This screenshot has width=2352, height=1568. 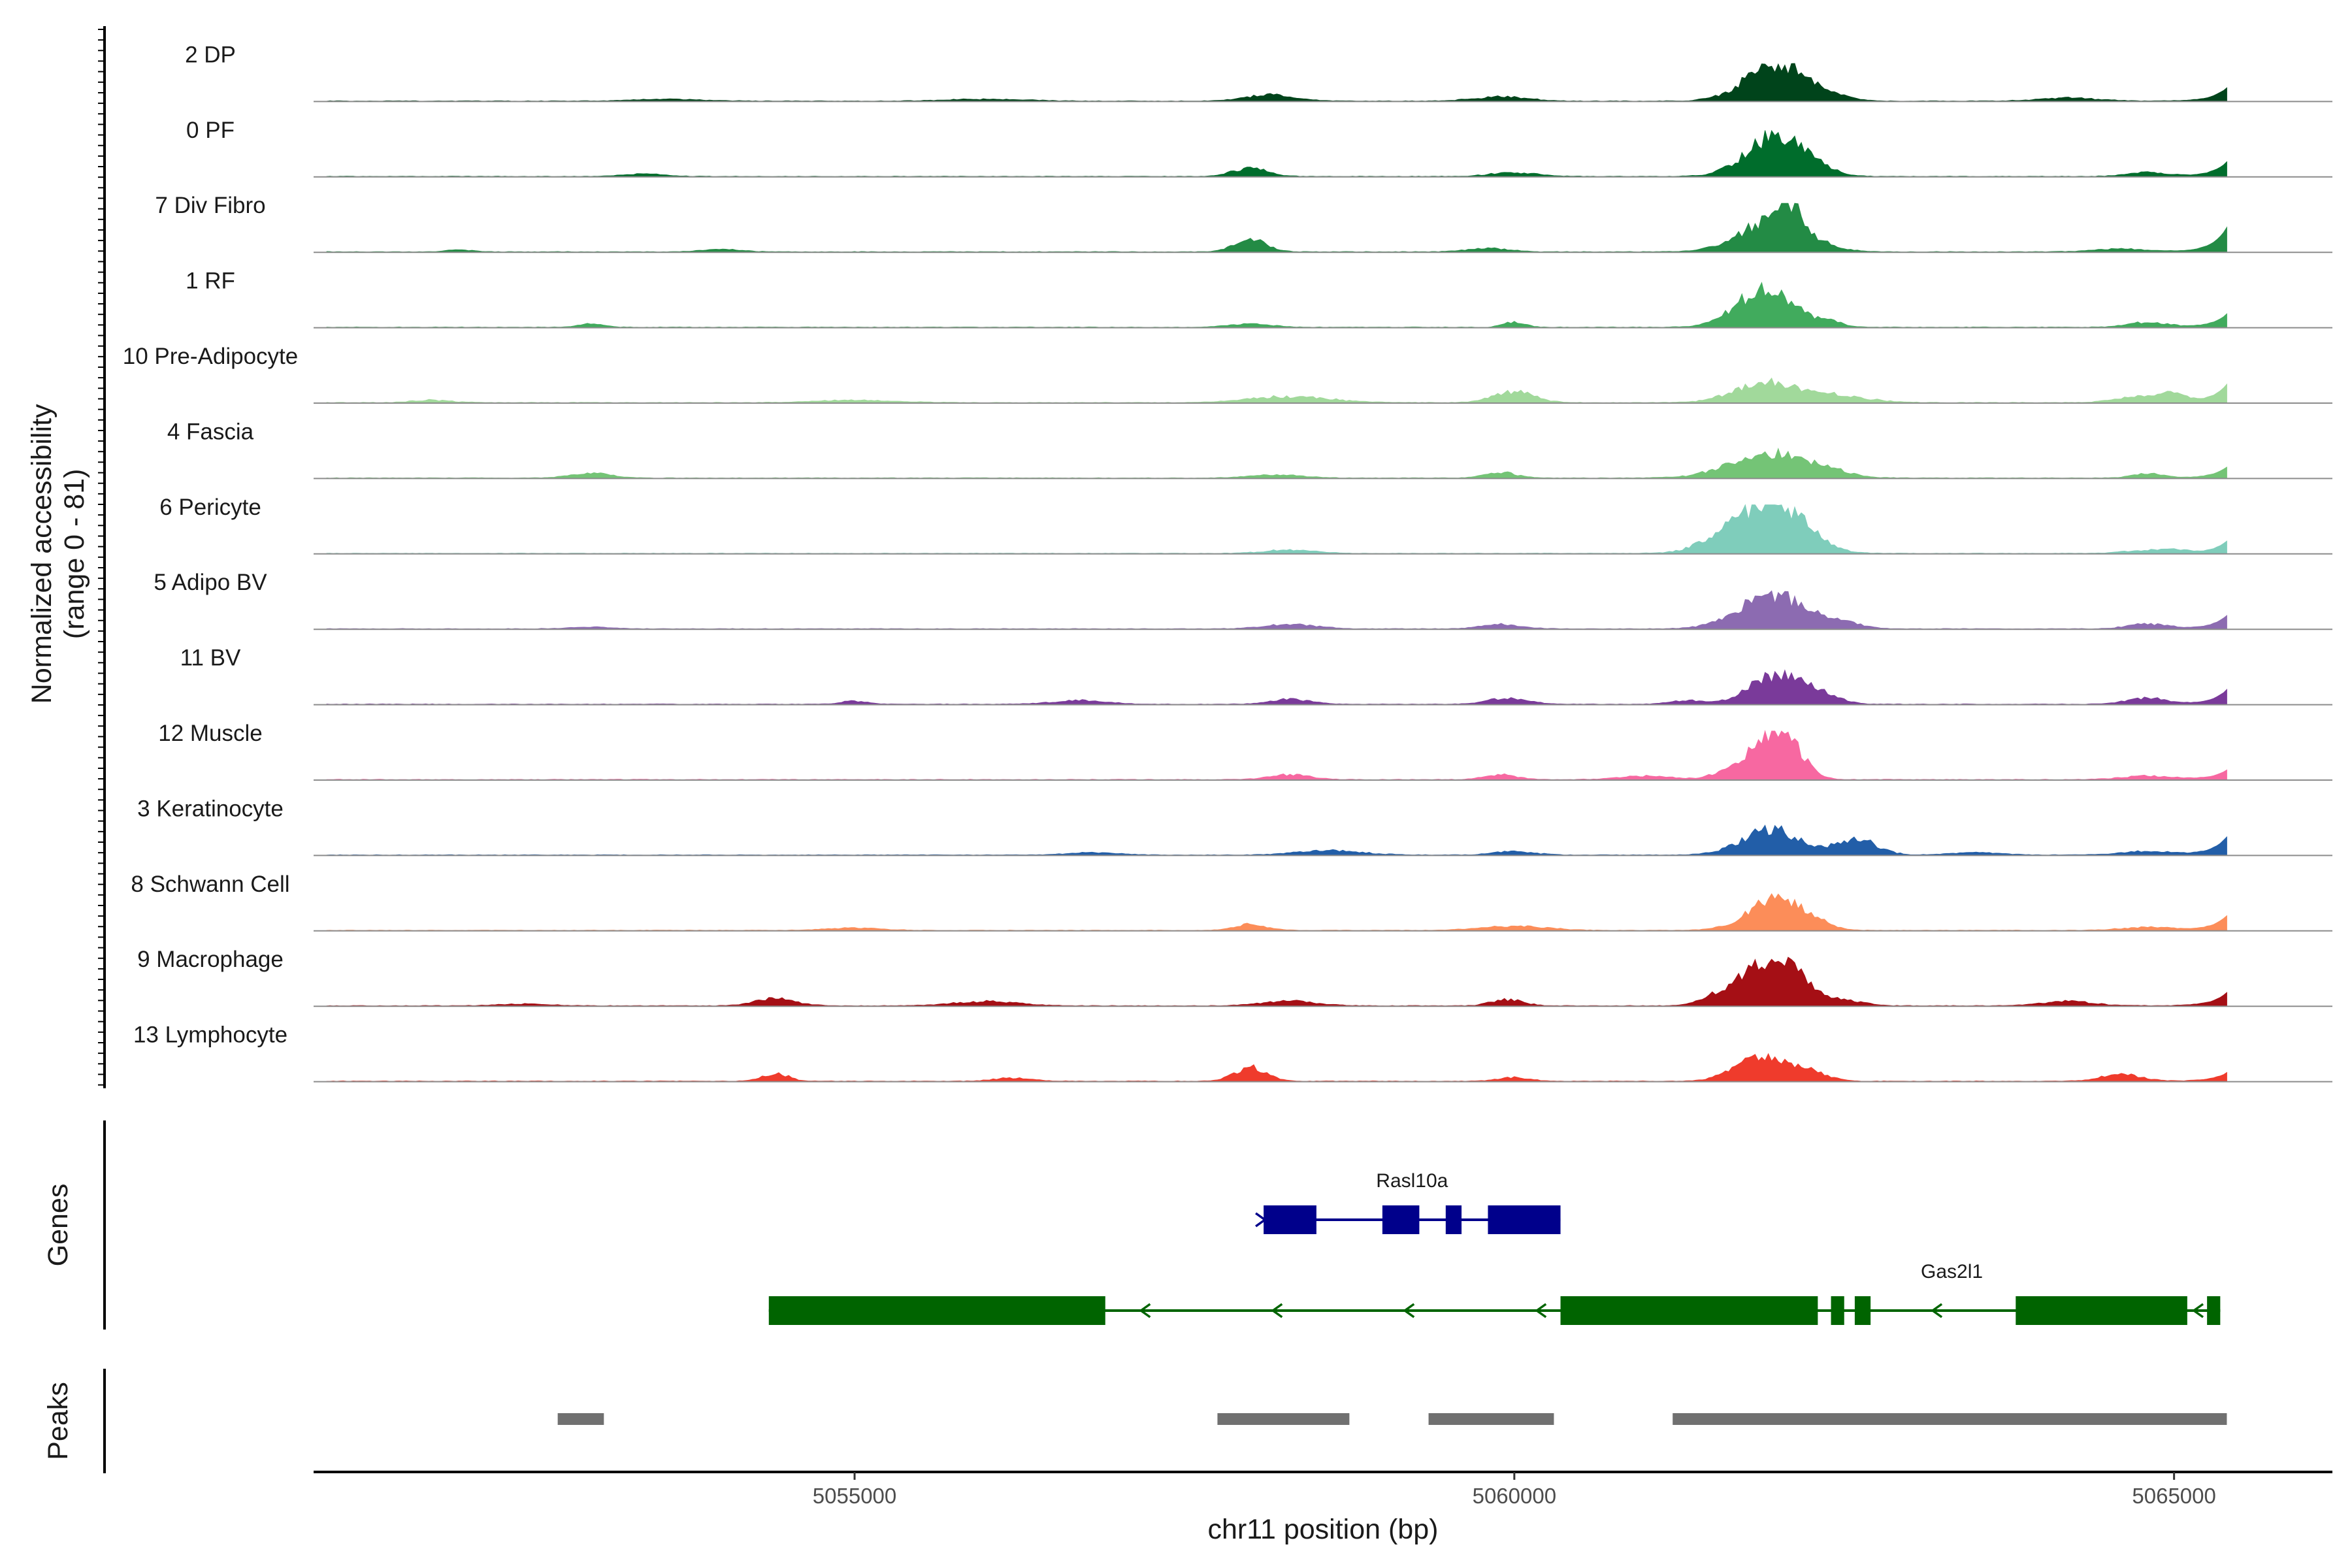 I want to click on gene-name: Gas2l1, so click(x=1952, y=1271).